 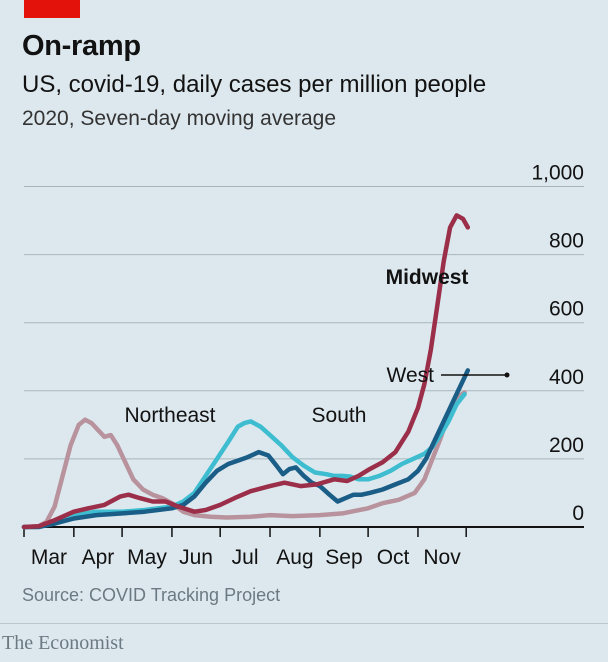 I want to click on x-tick-label: Oct, so click(x=393, y=557).